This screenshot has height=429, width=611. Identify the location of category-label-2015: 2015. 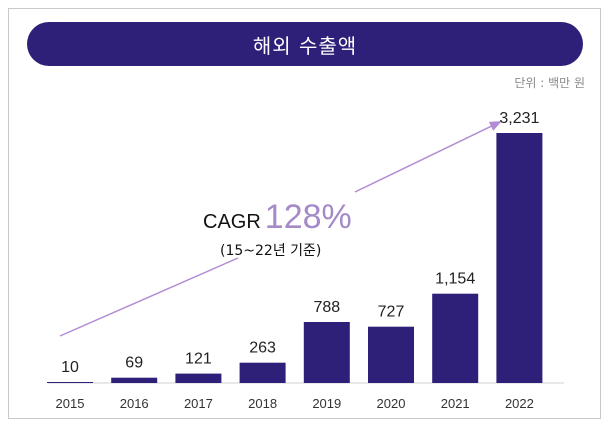
(70, 403).